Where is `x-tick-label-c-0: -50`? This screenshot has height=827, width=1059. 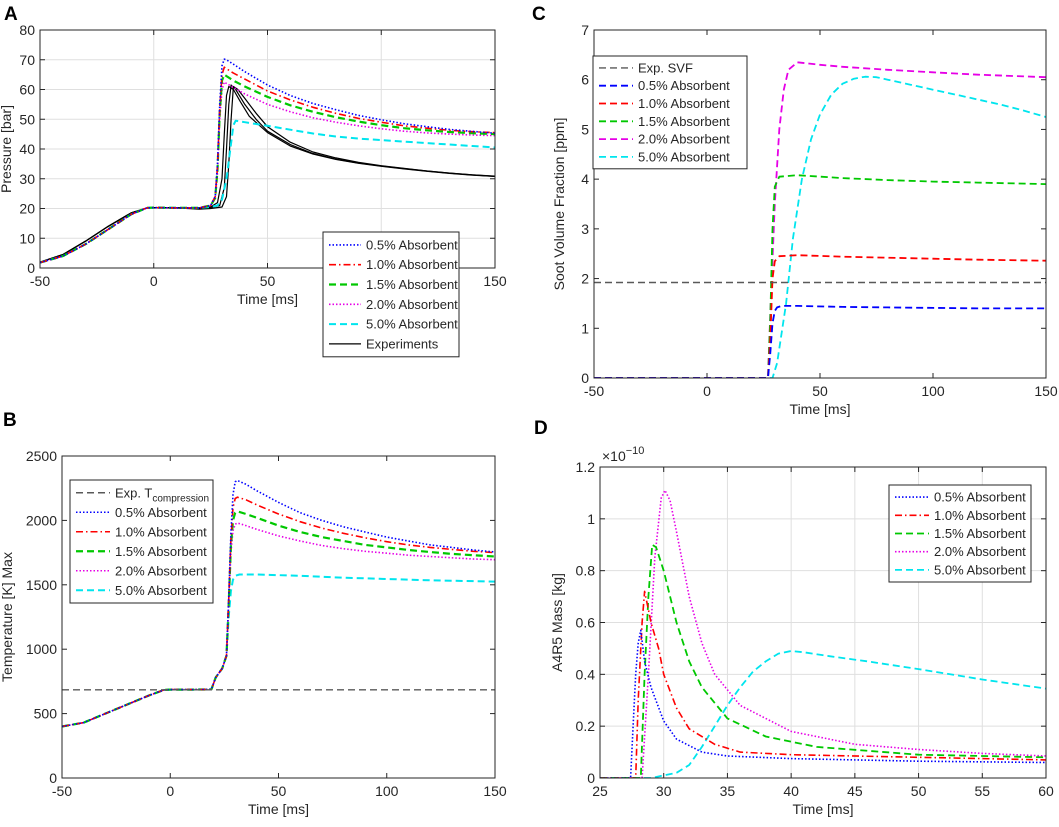
x-tick-label-c-0: -50 is located at coordinates (594, 391).